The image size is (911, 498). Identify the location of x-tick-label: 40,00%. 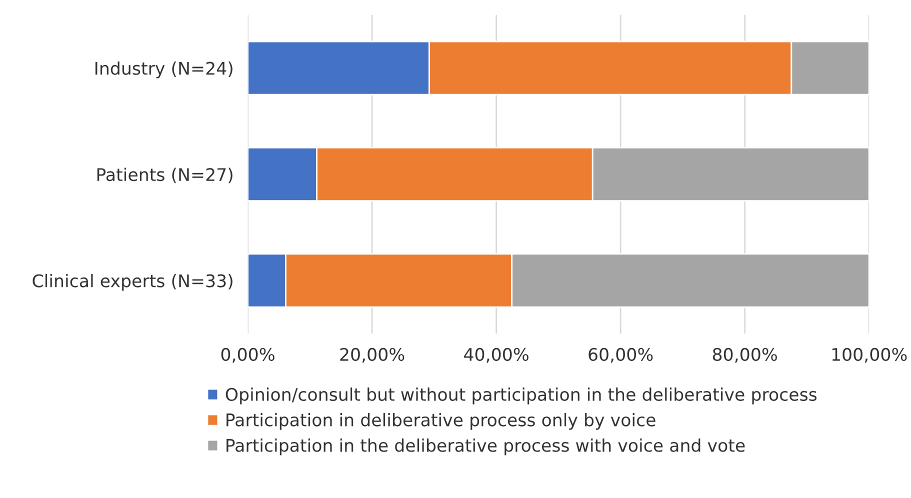
(496, 355).